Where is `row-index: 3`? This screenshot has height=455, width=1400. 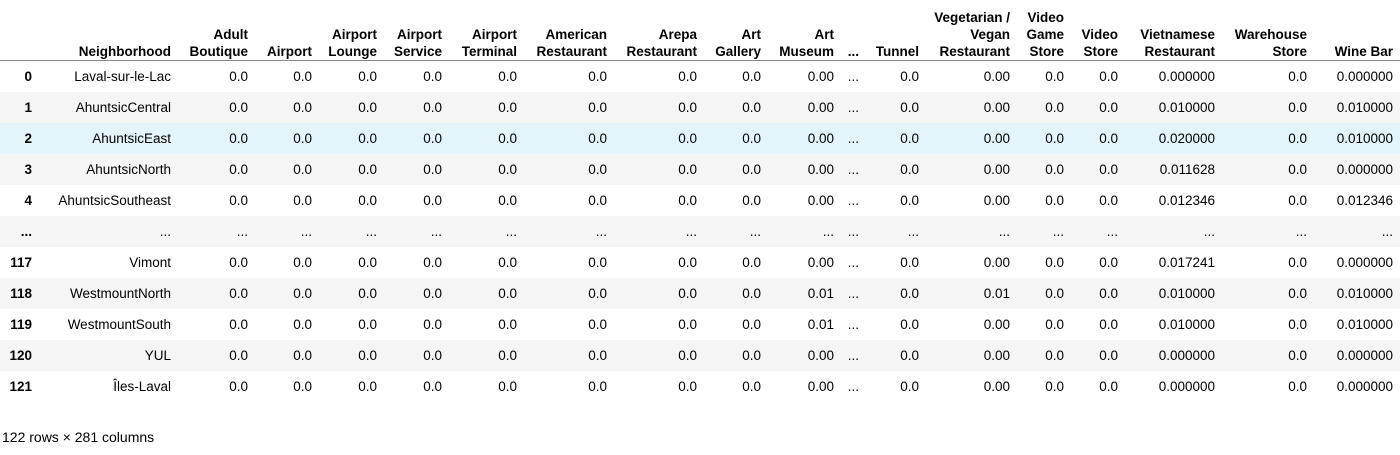 row-index: 3 is located at coordinates (28, 169).